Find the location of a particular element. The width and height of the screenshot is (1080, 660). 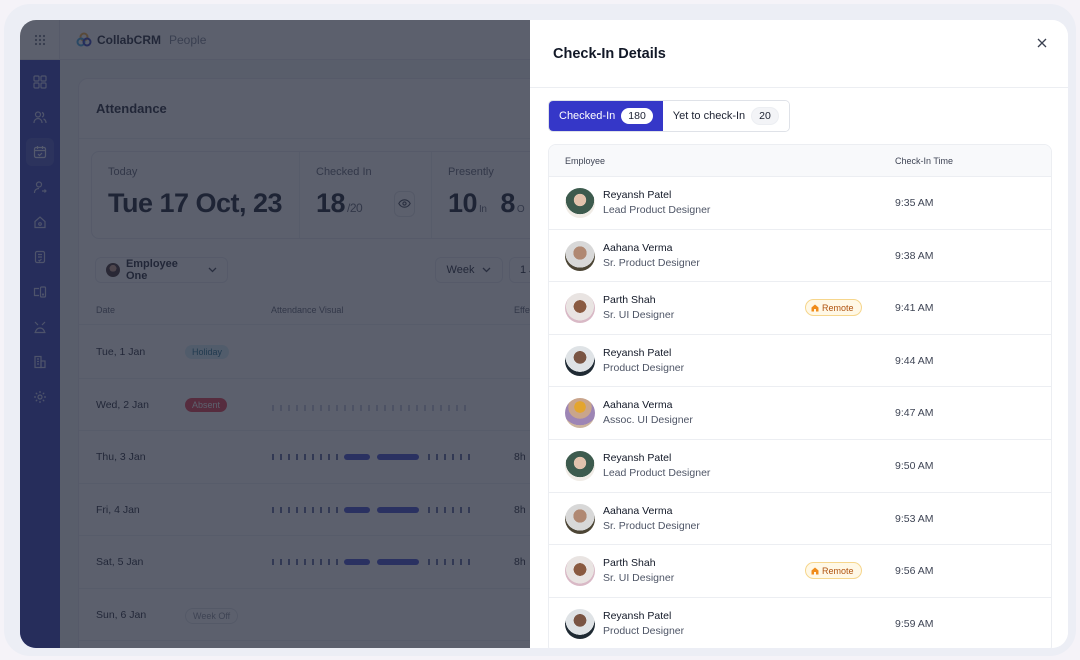

list-item: Aahana Verma Sr. Product Designer 9:53 AM is located at coordinates (800, 519).